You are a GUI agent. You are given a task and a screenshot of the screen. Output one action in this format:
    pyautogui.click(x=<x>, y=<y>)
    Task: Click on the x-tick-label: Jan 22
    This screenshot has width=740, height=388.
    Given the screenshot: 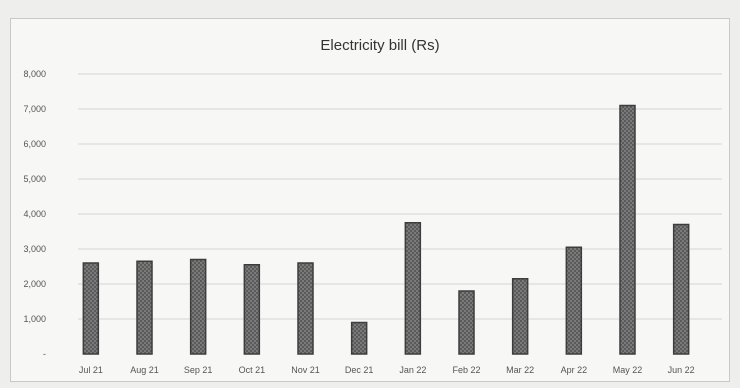 What is the action you would take?
    pyautogui.click(x=412, y=370)
    